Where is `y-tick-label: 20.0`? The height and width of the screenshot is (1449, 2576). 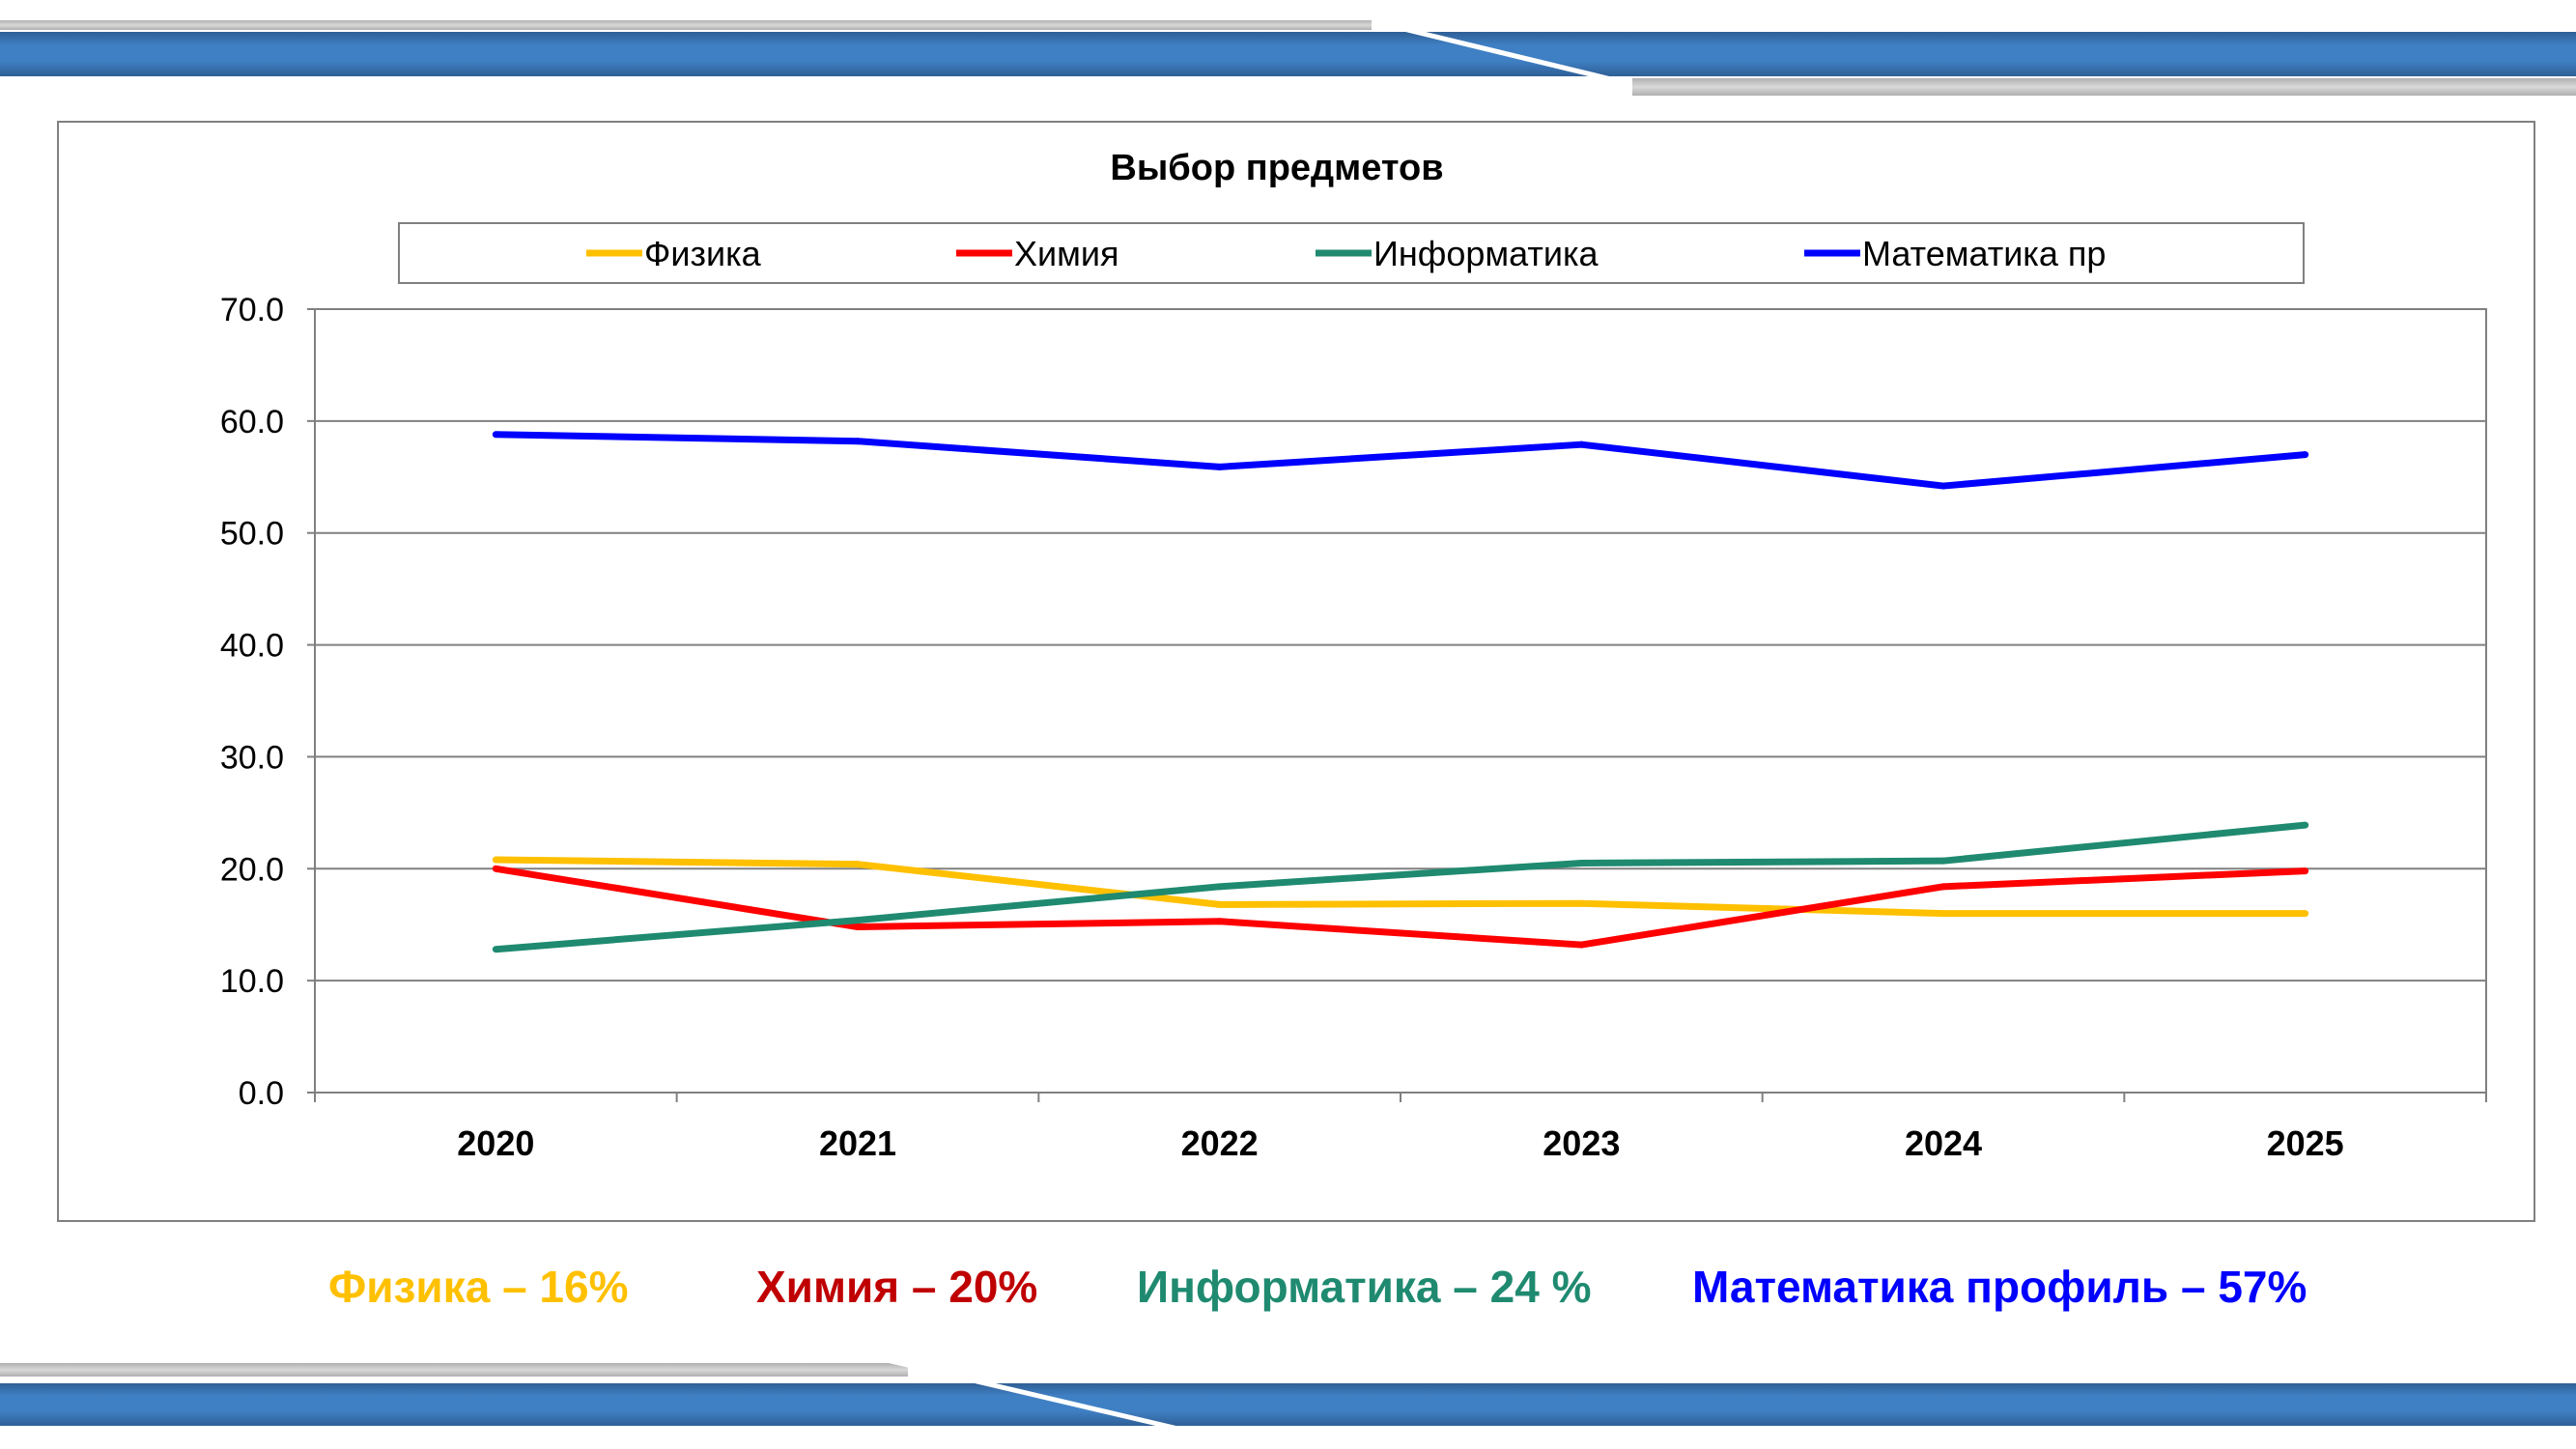
y-tick-label: 20.0 is located at coordinates (252, 869).